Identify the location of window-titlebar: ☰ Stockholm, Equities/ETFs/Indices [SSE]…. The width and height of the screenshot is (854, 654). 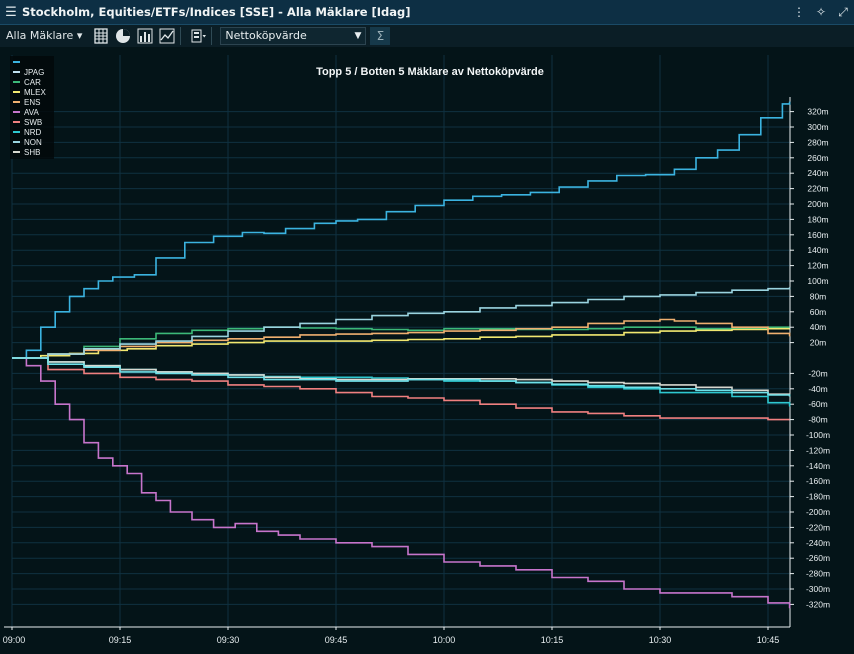
(427, 12).